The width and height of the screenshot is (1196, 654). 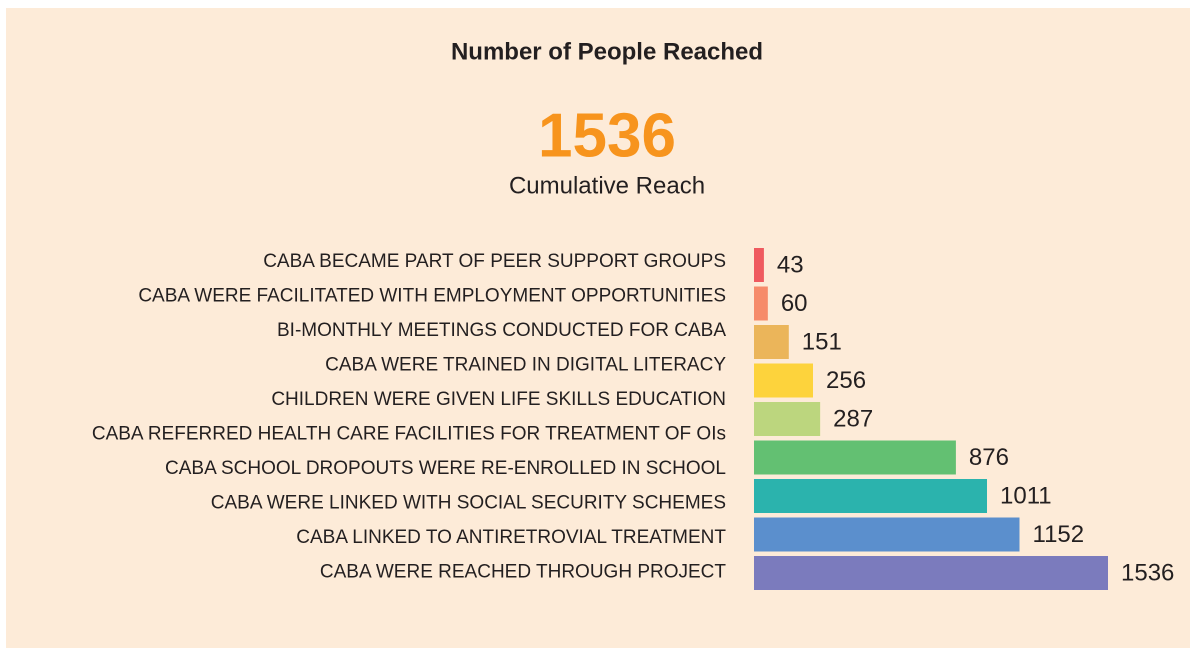 I want to click on value-label: 151, so click(x=822, y=341).